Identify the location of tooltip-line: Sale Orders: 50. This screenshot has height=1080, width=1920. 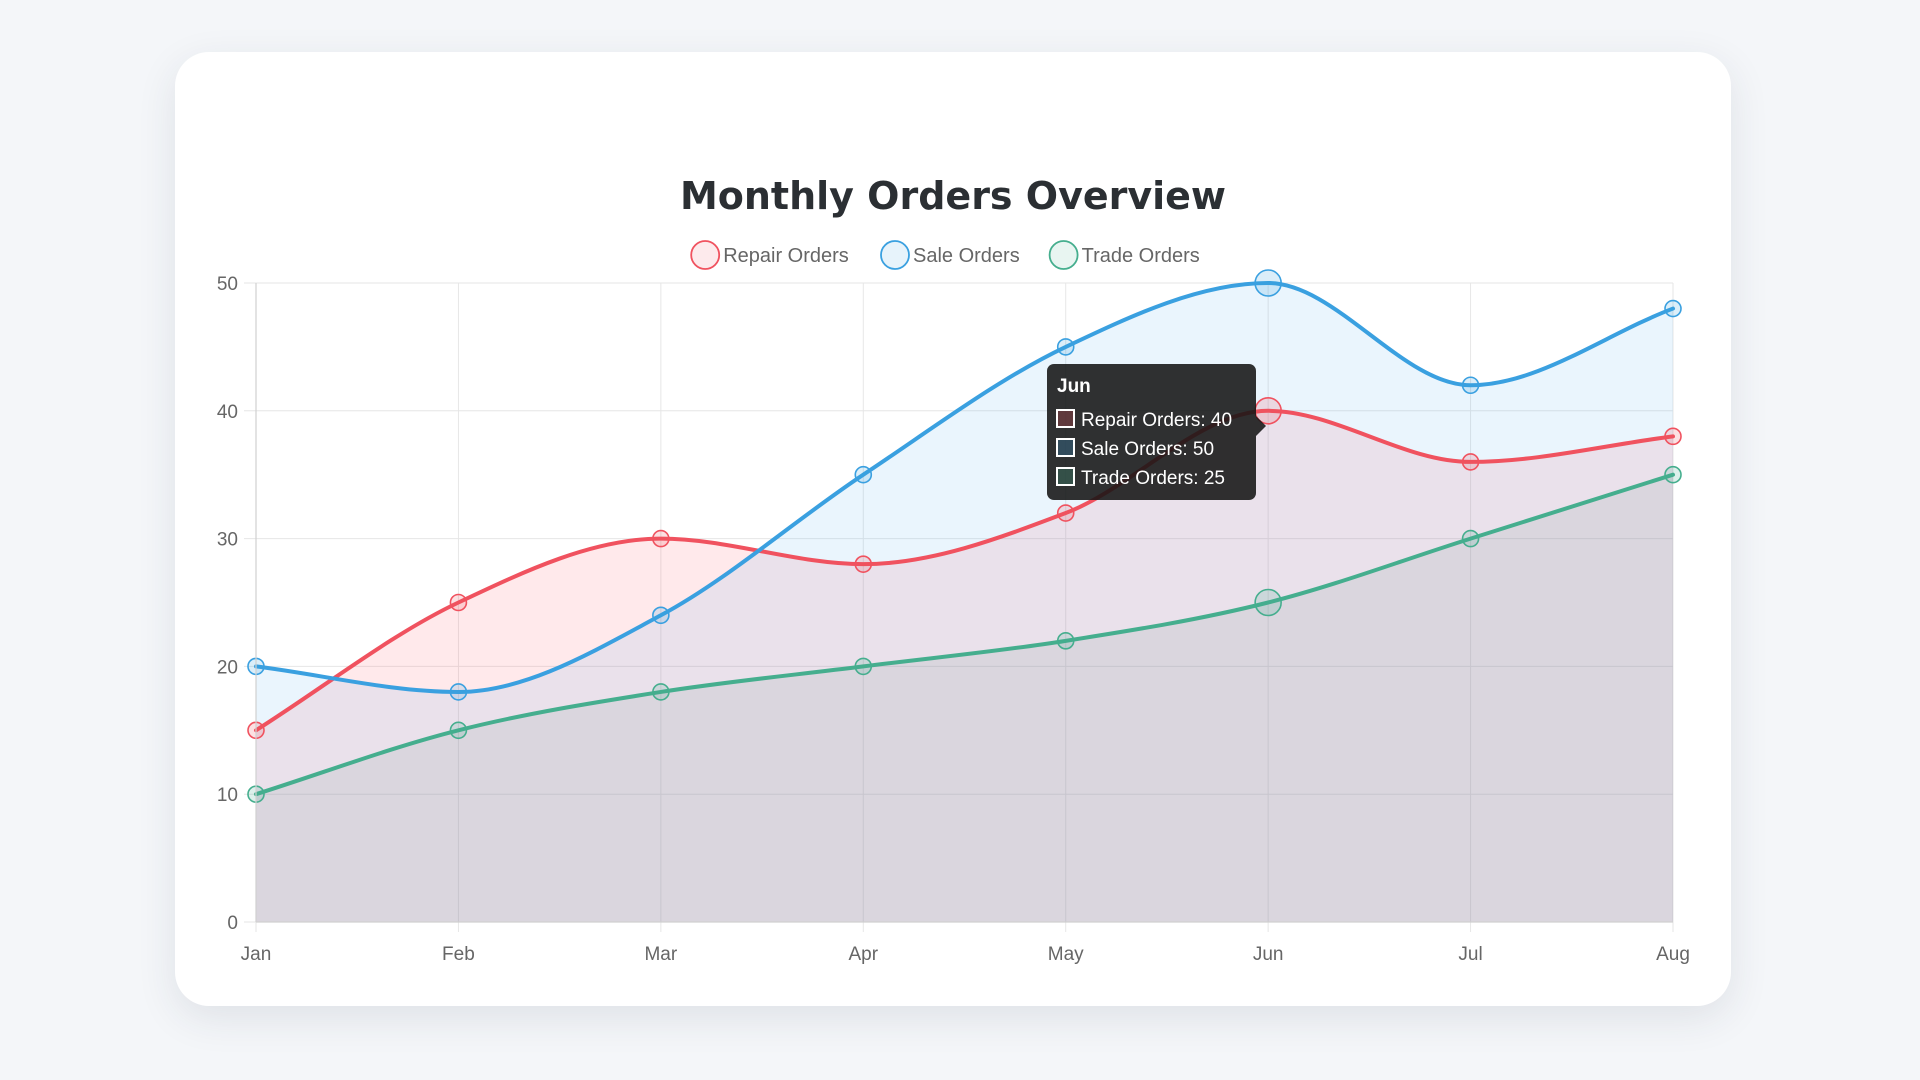
(1147, 449).